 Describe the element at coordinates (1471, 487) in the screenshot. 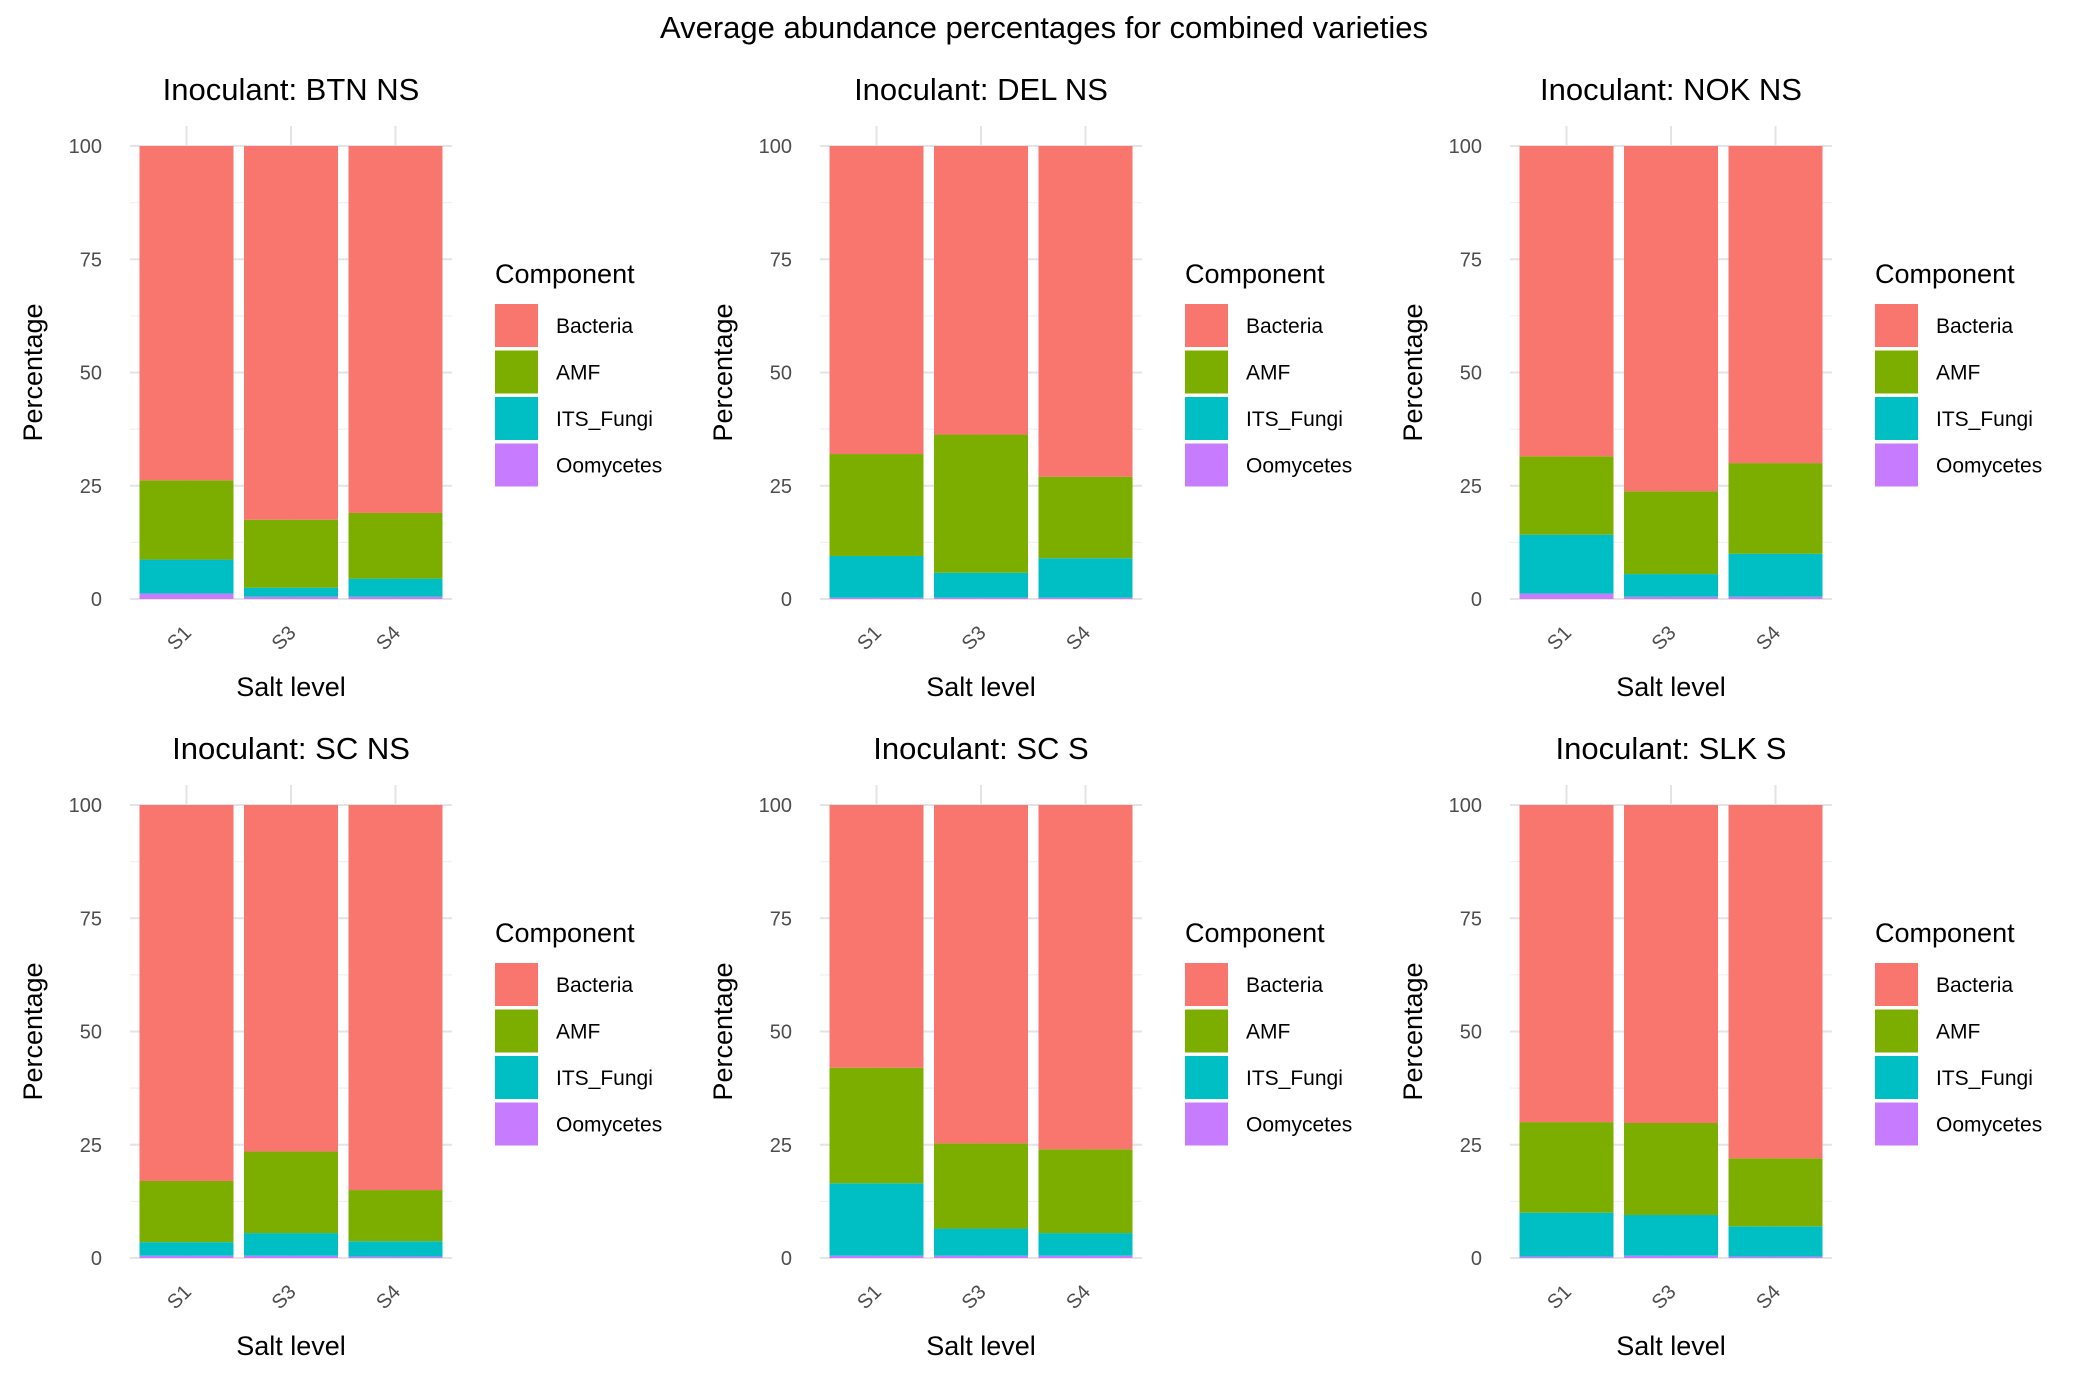

I see `y-tick-label: 25` at that location.